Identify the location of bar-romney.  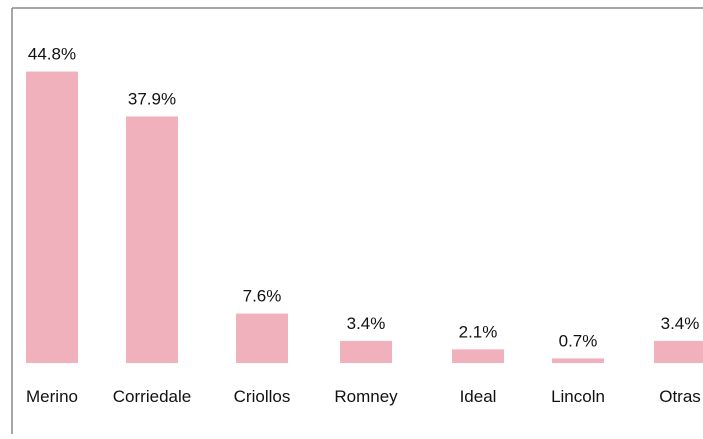
(366, 351).